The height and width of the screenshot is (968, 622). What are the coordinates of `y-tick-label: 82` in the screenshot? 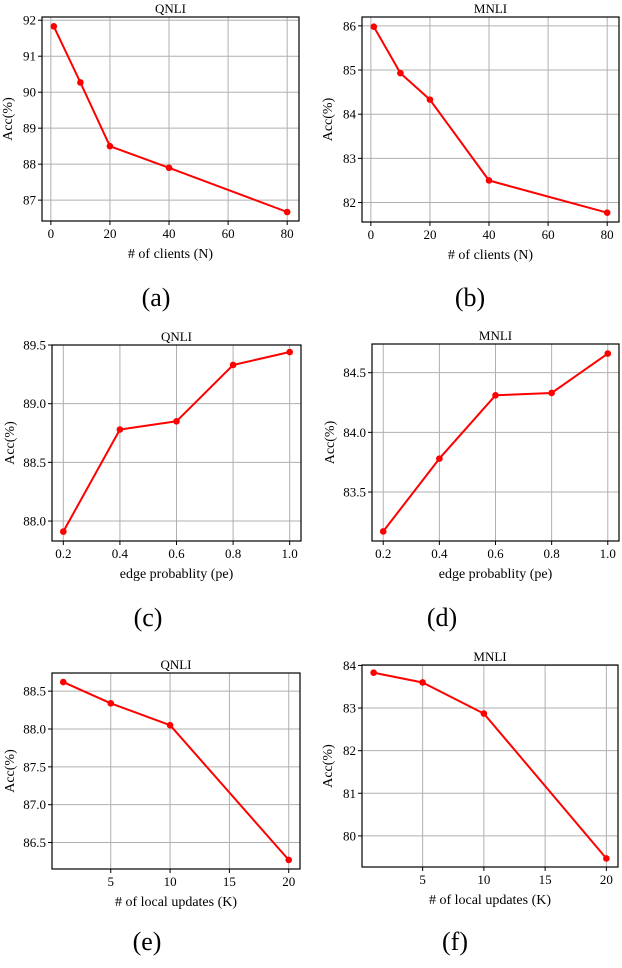 It's located at (349, 750).